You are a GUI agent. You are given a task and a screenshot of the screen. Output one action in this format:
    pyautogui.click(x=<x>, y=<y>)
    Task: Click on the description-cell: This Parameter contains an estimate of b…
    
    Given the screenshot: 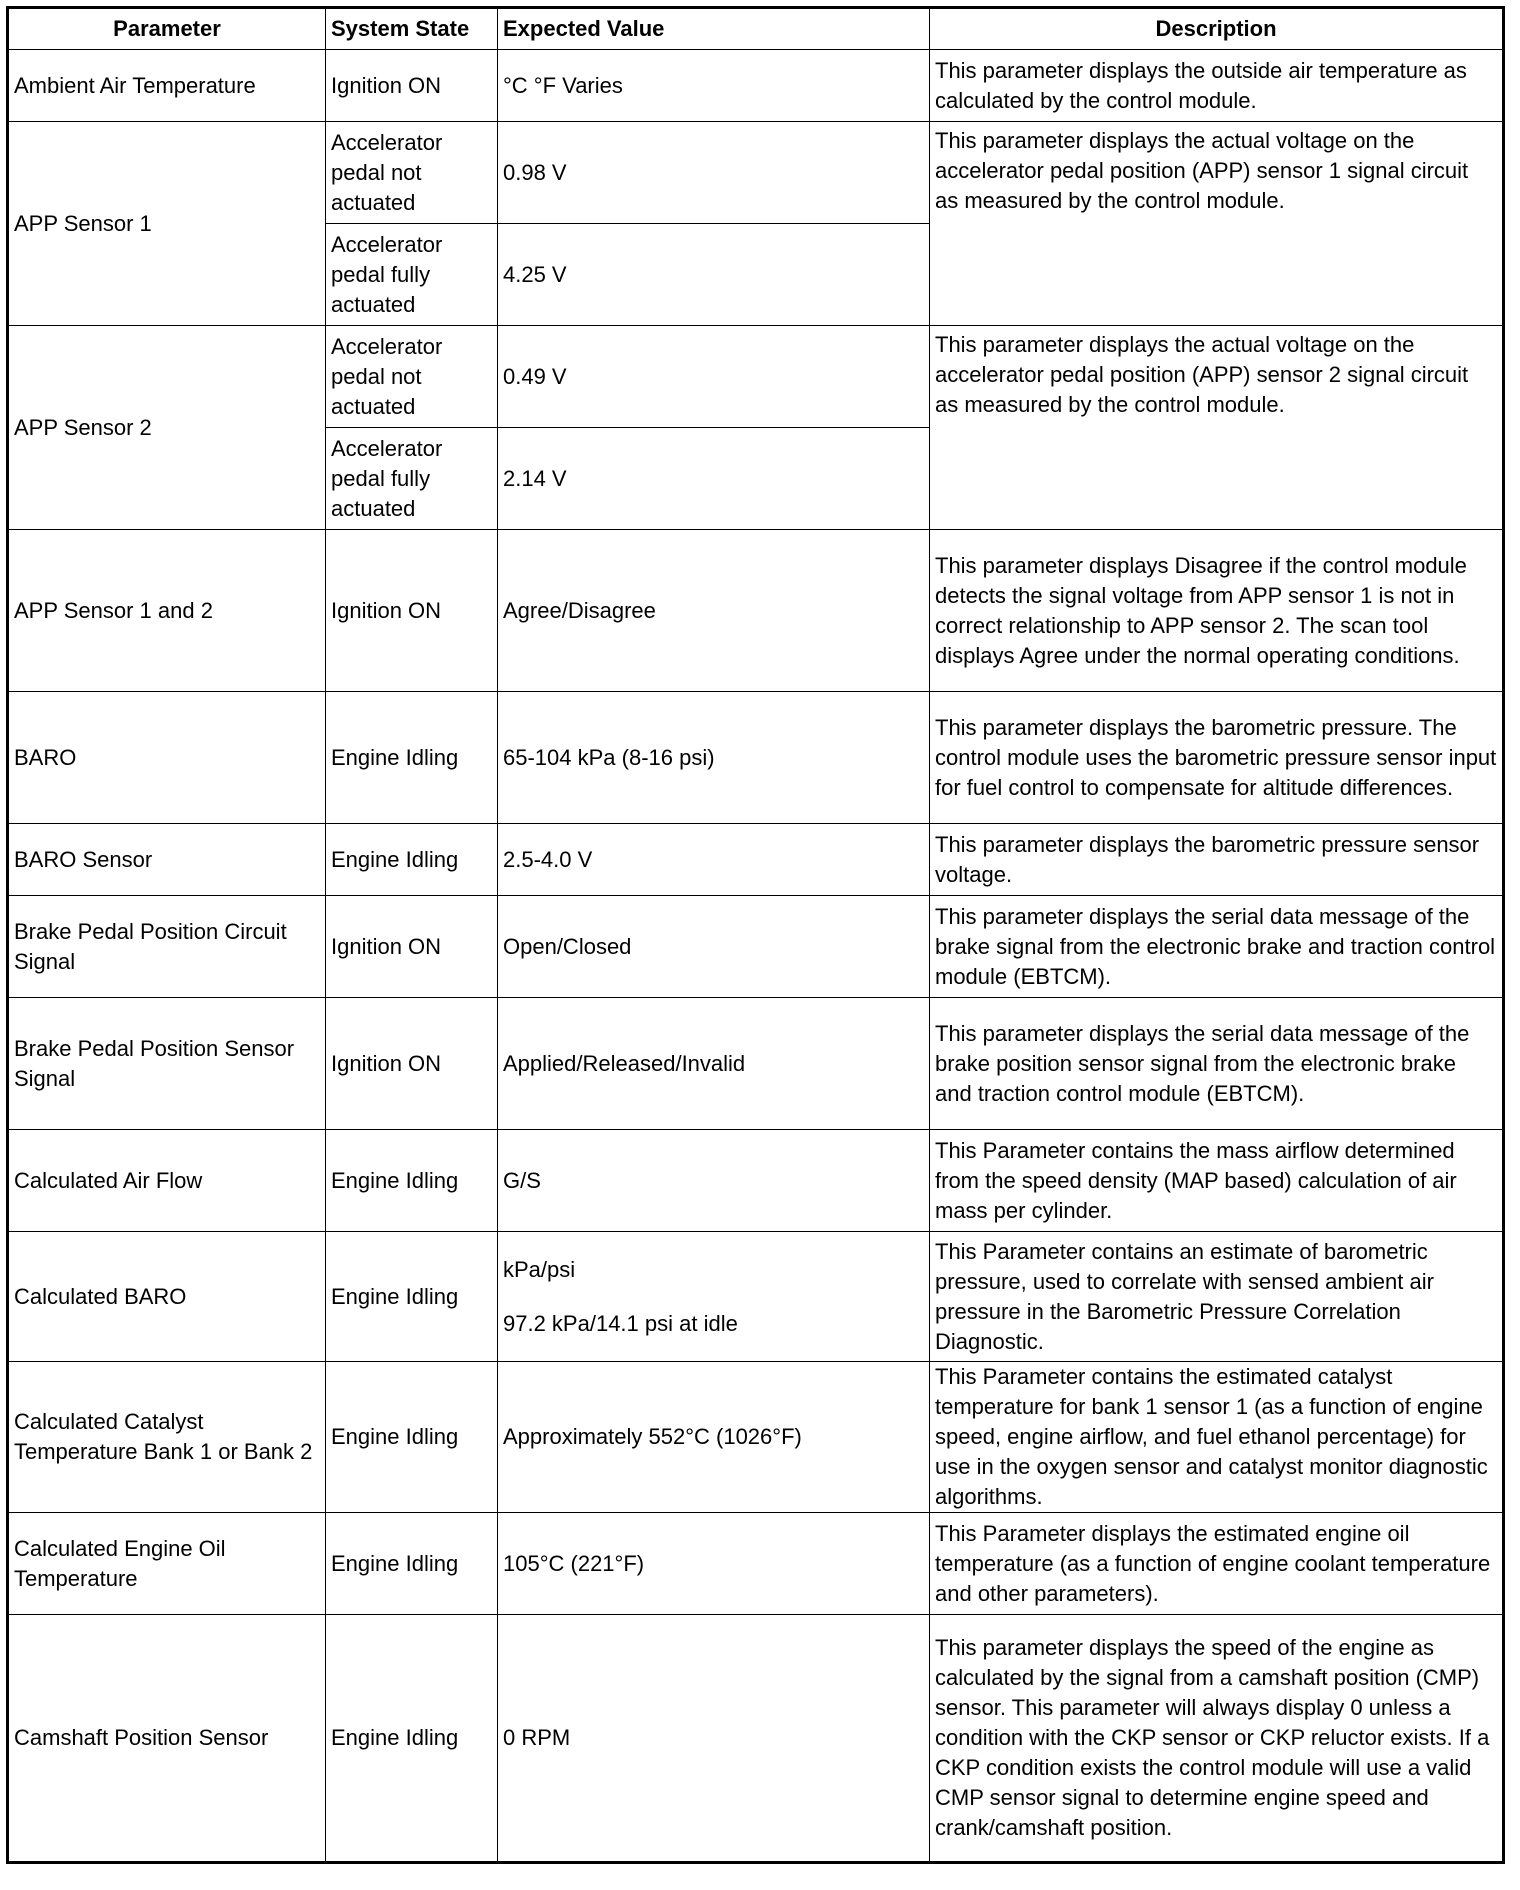 What is the action you would take?
    pyautogui.click(x=1216, y=1296)
    